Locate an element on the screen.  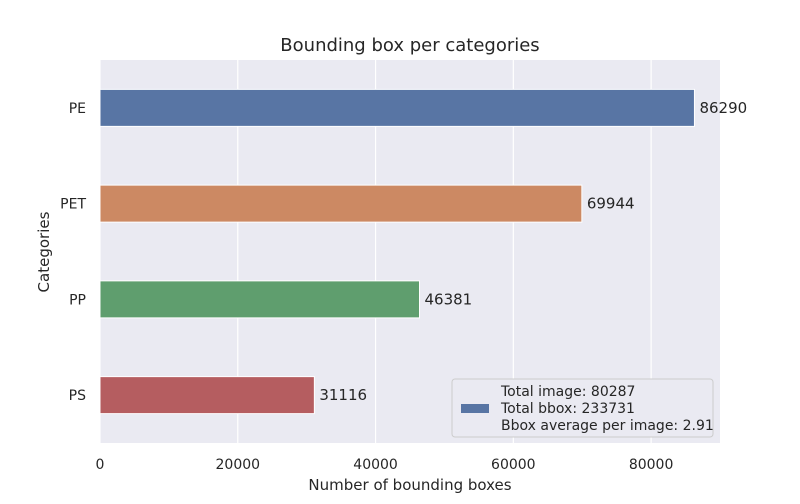
y-axis-label: Categories is located at coordinates (44, 251).